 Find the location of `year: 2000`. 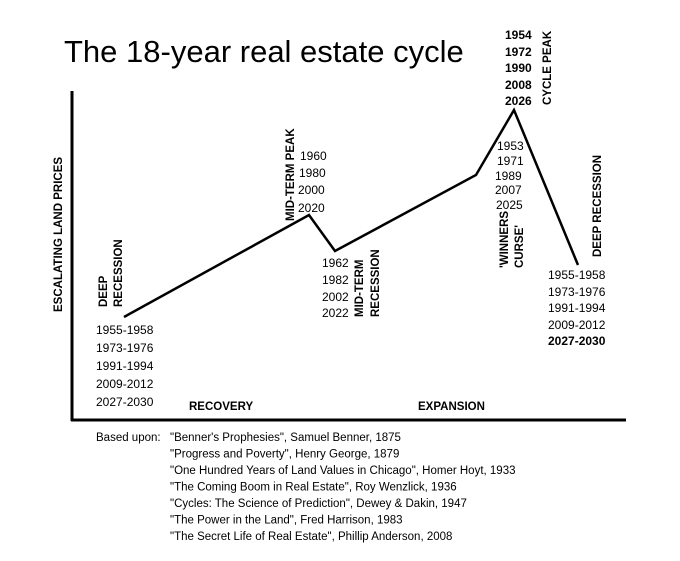

year: 2000 is located at coordinates (311, 190).